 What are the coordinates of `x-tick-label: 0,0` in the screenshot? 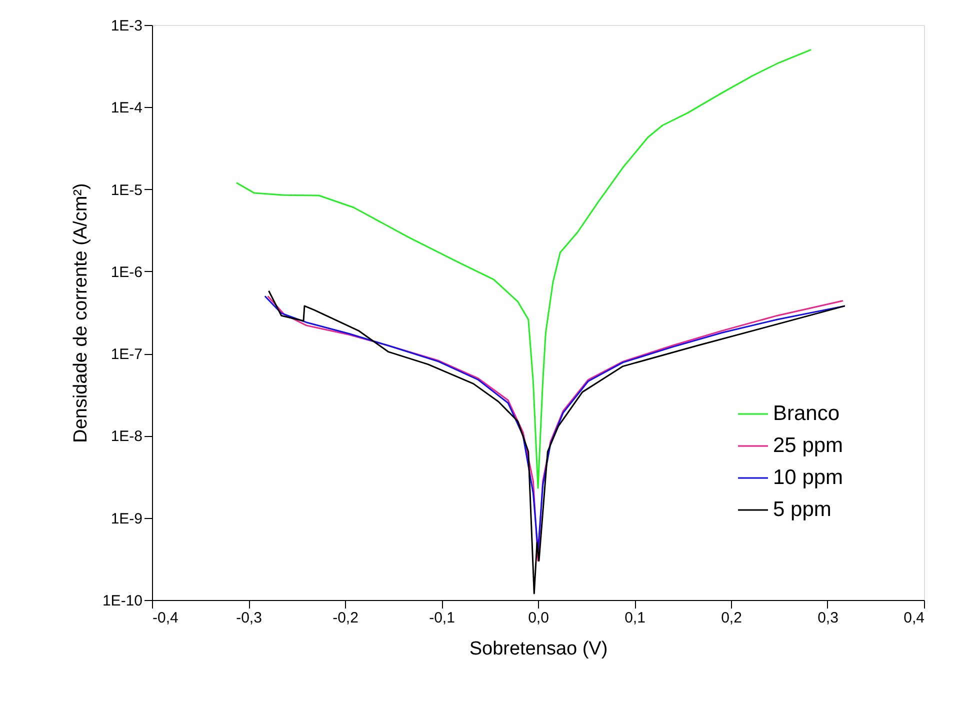 It's located at (538, 618).